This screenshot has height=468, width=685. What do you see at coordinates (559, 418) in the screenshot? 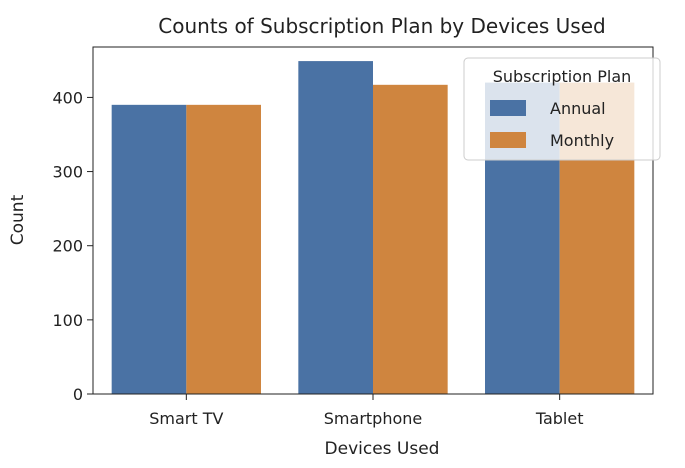
I see `x-tick-label: Tablet` at bounding box center [559, 418].